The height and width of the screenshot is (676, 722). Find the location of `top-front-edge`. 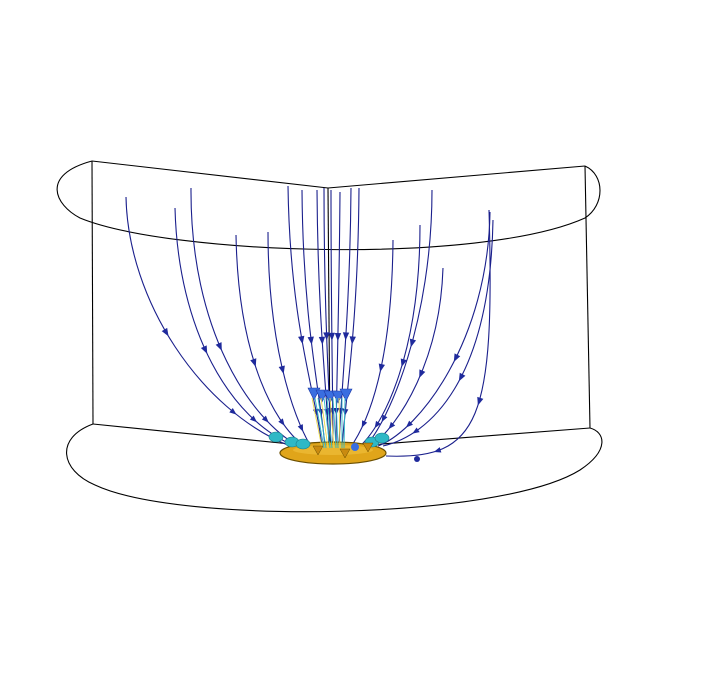

top-front-edge is located at coordinates (328, 205).